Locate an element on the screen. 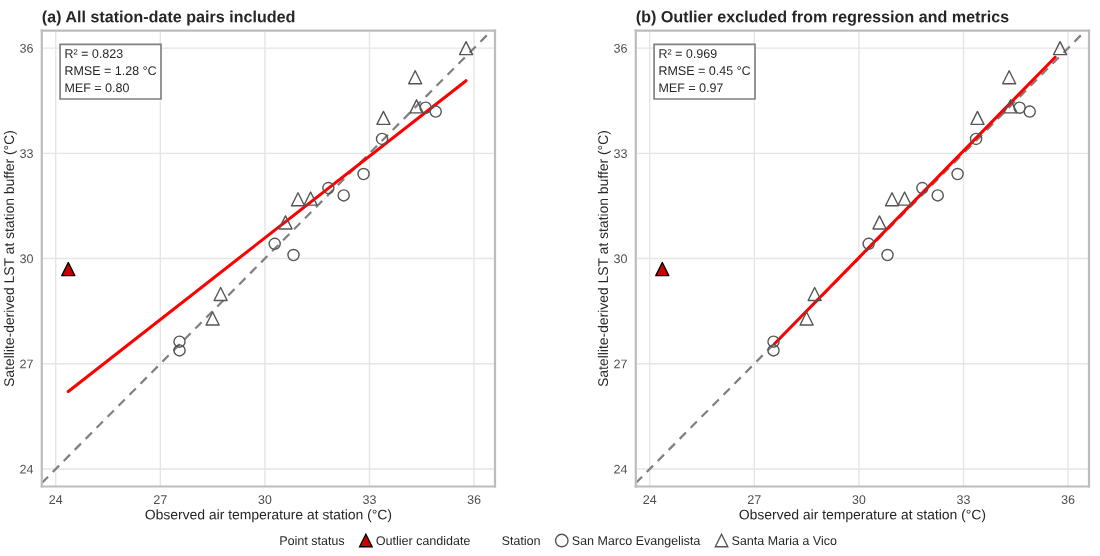  chart-title: (a) All station-date pairs included is located at coordinates (168, 18).